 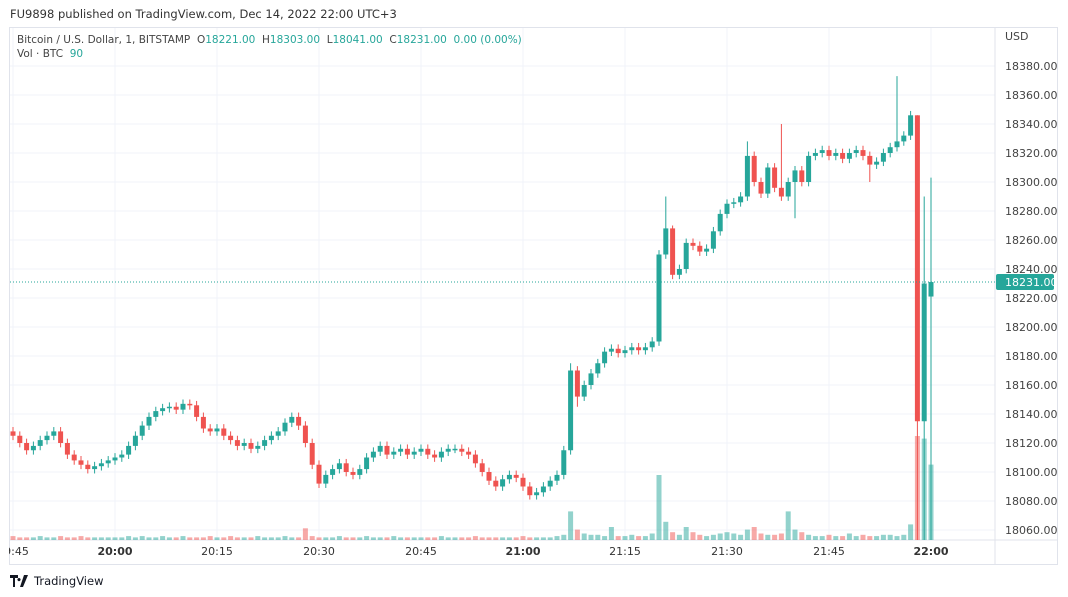 What do you see at coordinates (487, 40) in the screenshot?
I see `change-value: 0.00 (0.00%)` at bounding box center [487, 40].